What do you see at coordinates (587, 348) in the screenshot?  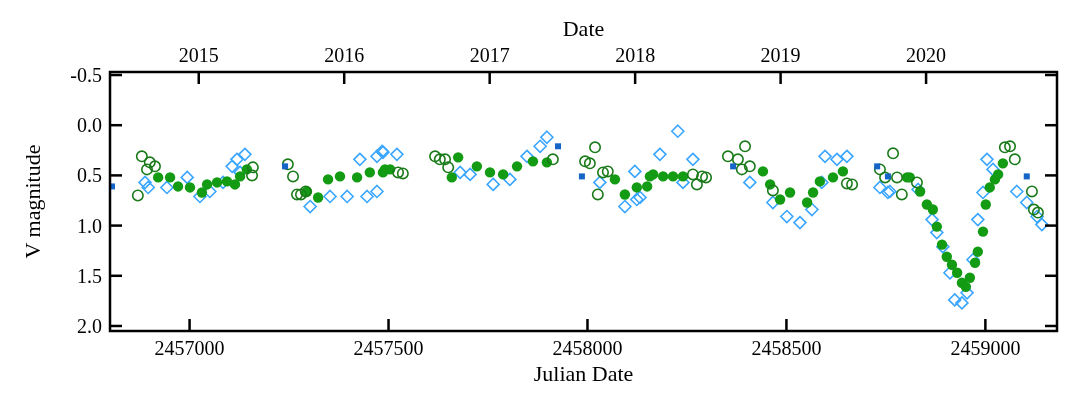 I see `x-tick-label: 2458000` at bounding box center [587, 348].